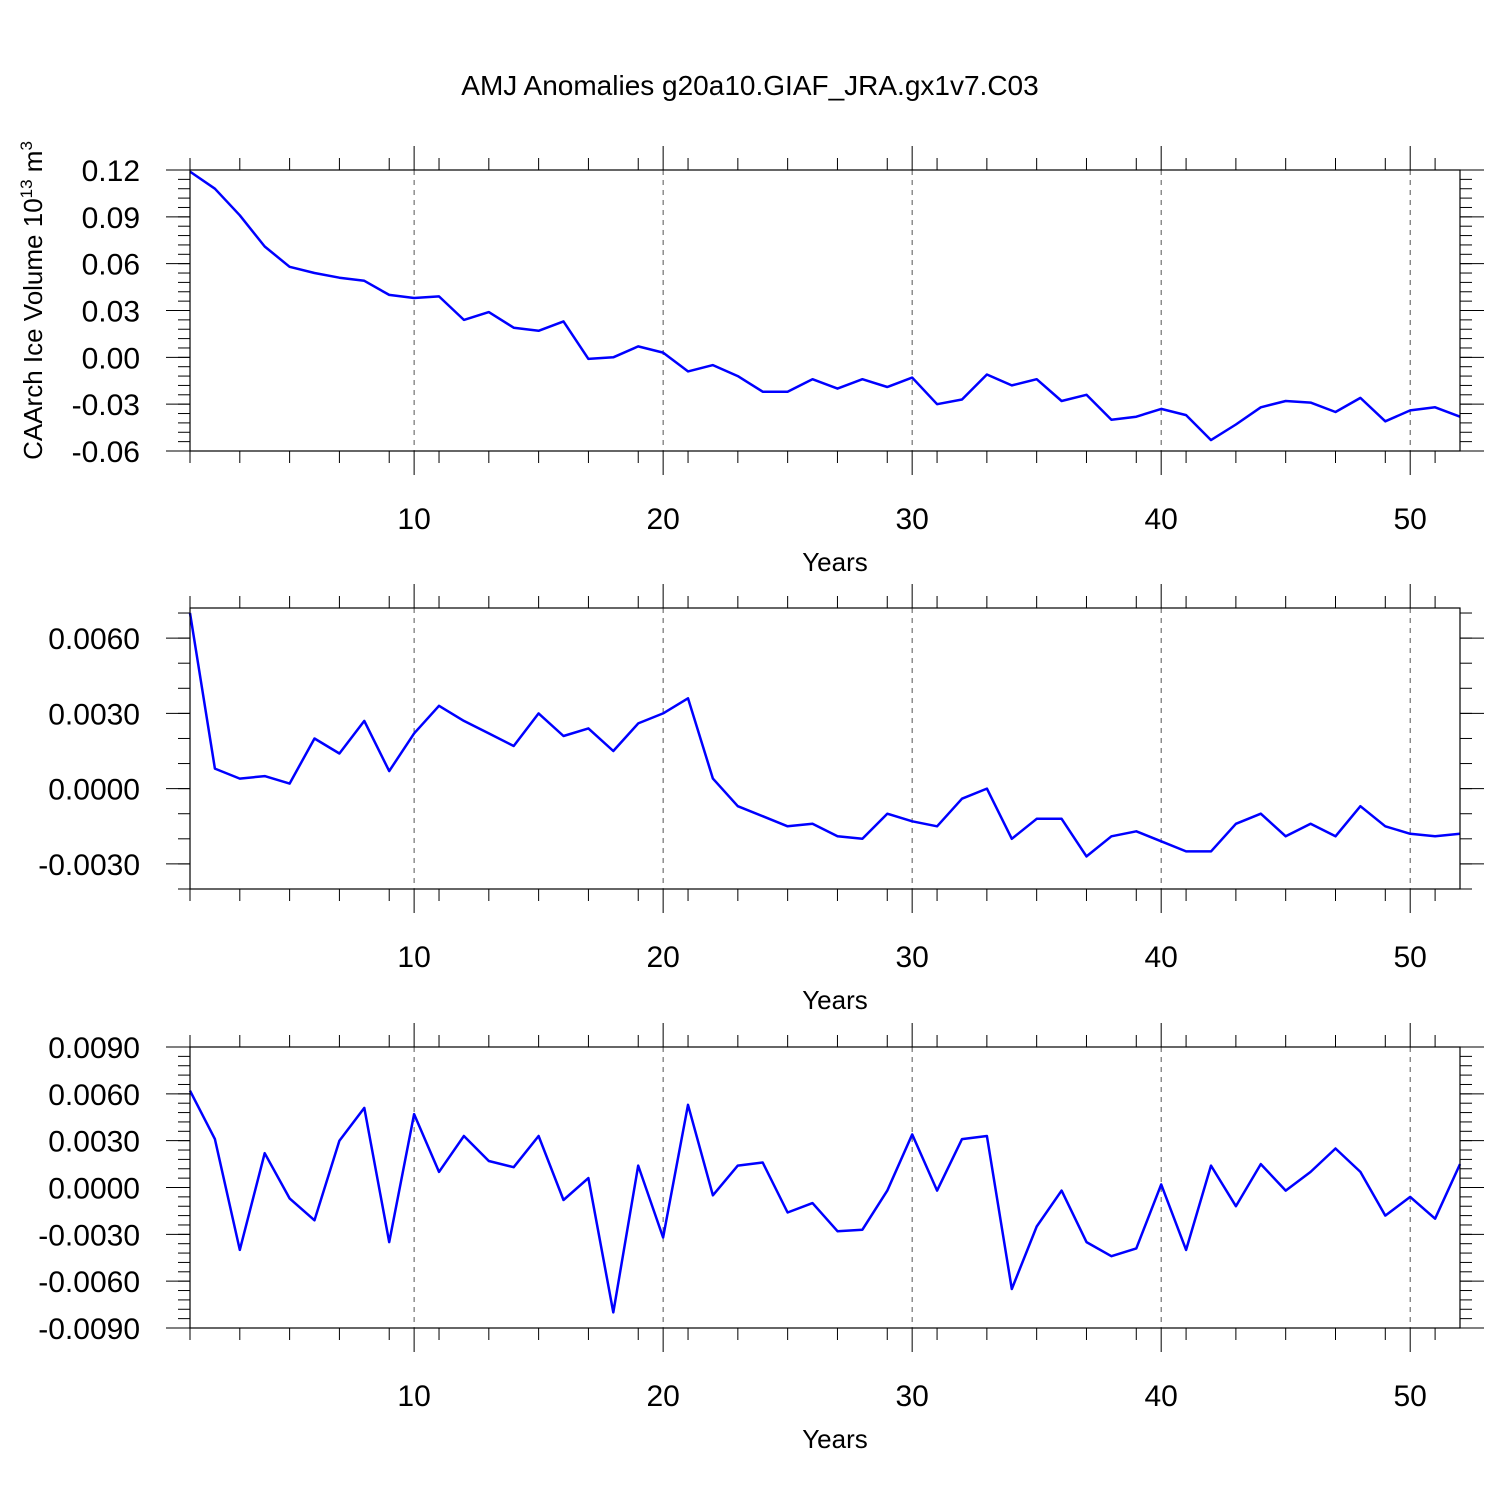 This screenshot has height=1500, width=1500. What do you see at coordinates (111, 358) in the screenshot?
I see `y-tick-label: 0.00` at bounding box center [111, 358].